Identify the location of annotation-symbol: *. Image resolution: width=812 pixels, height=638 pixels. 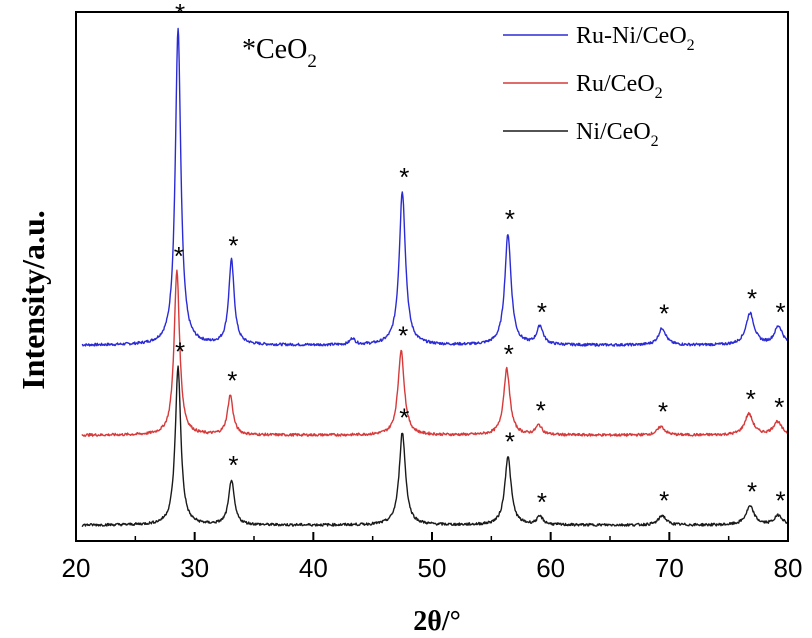
(249, 49).